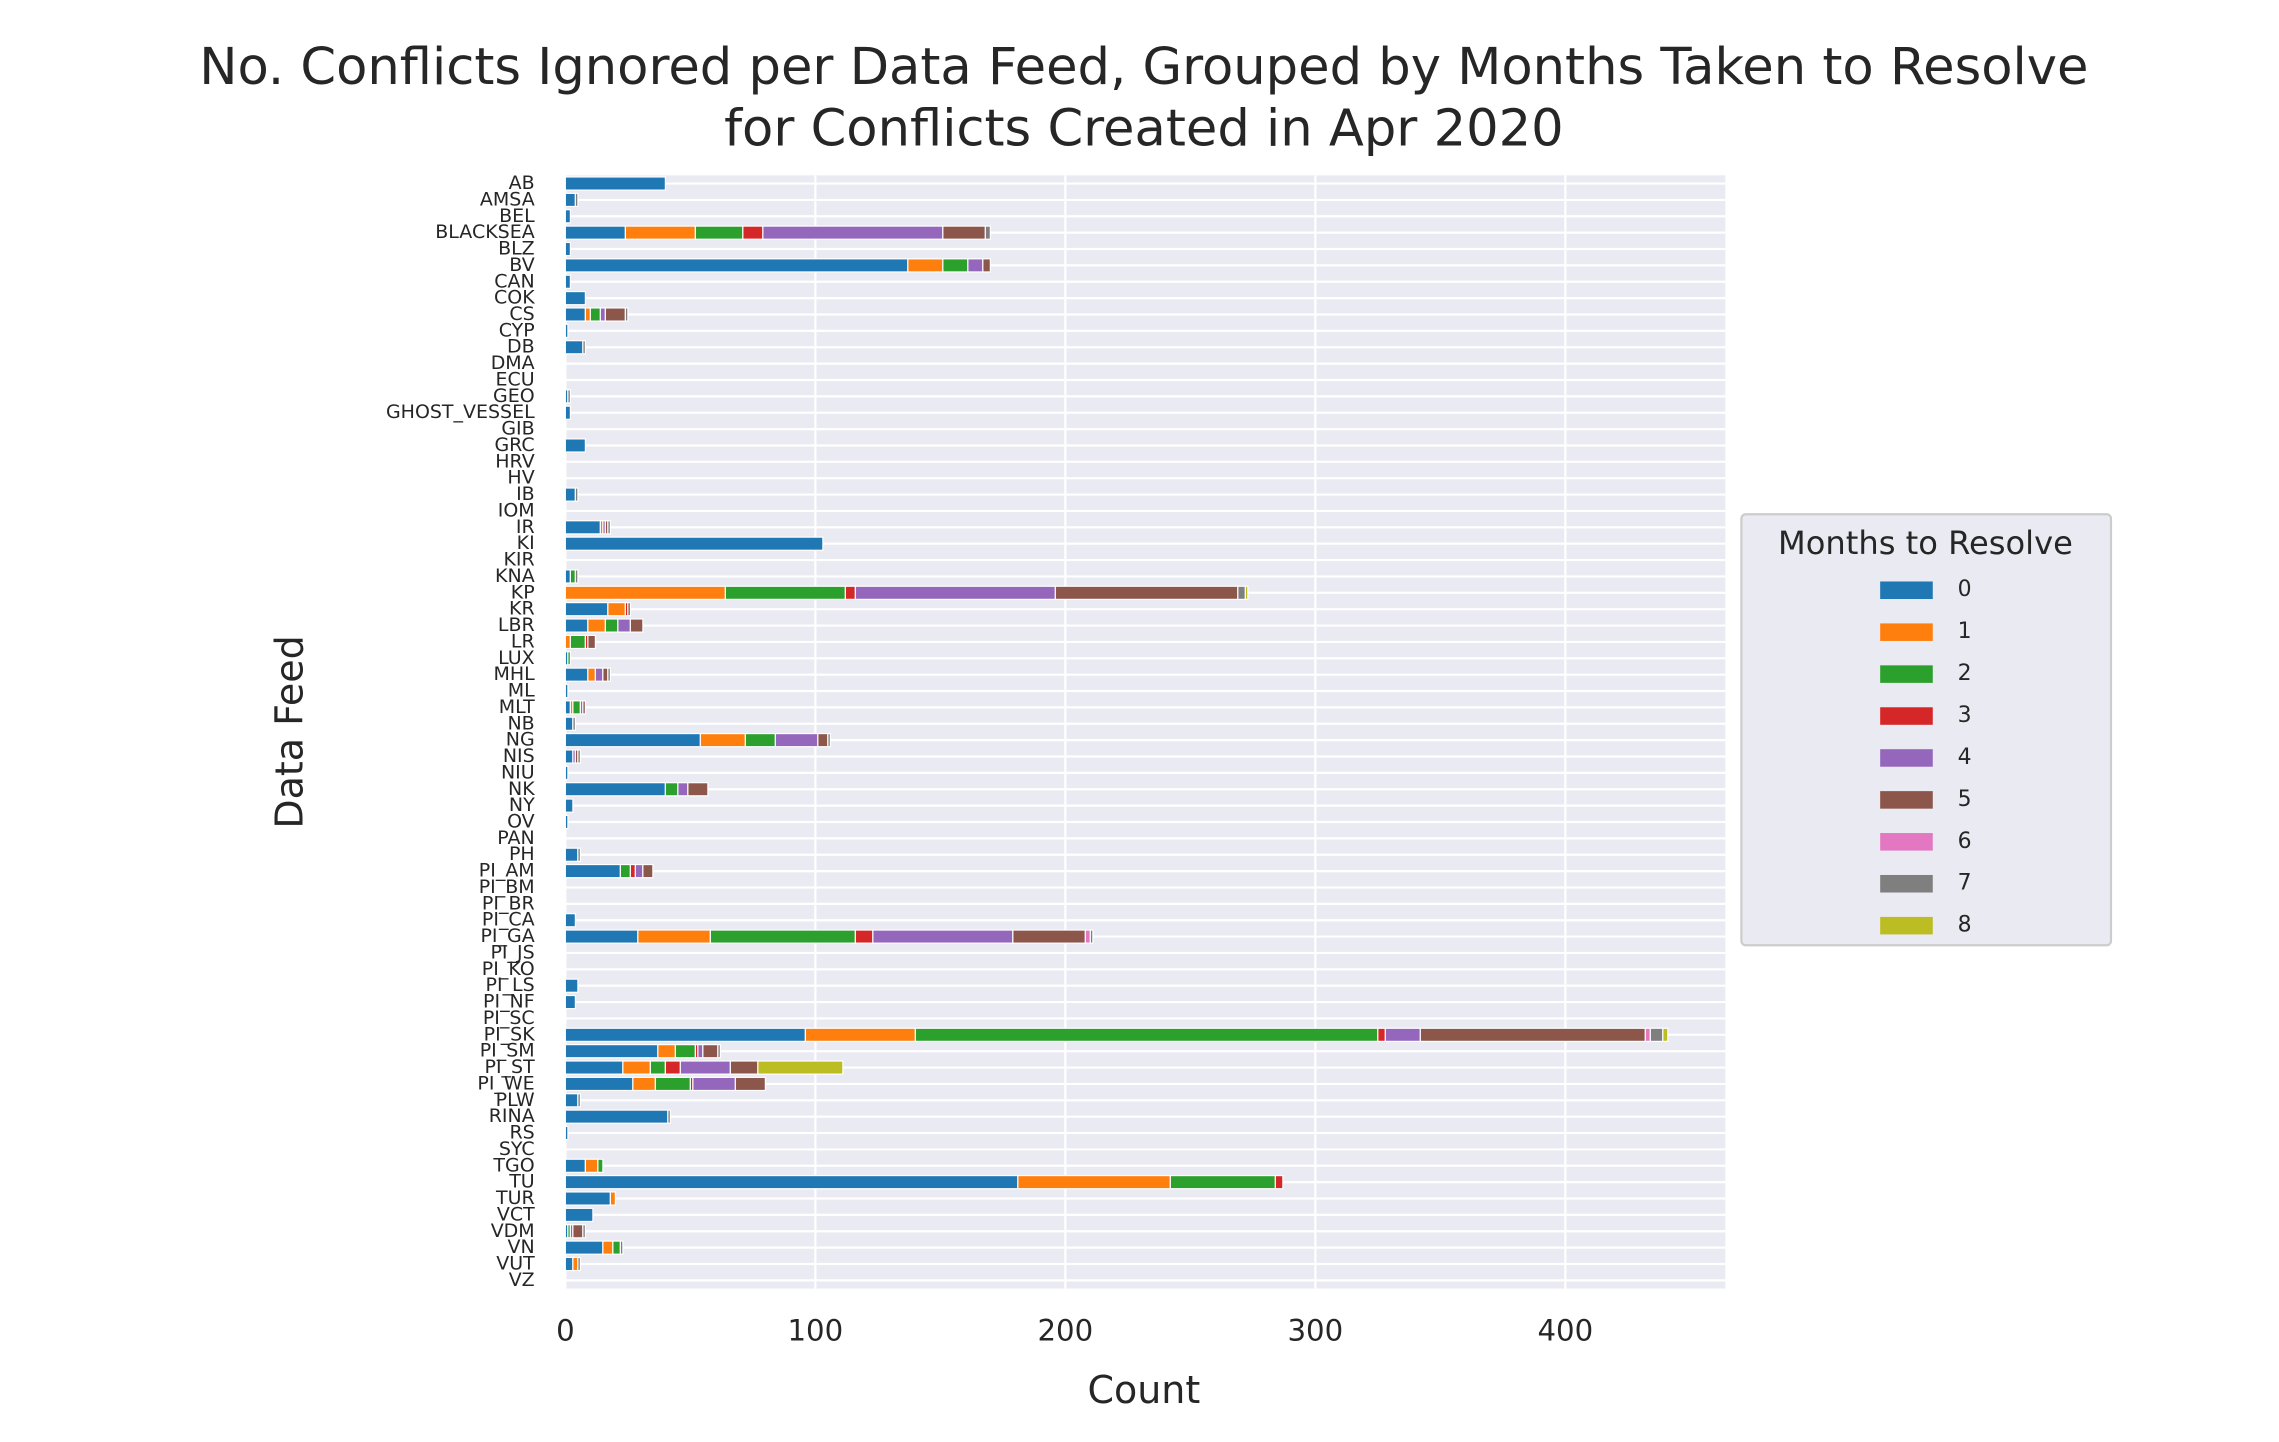 This screenshot has height=1442, width=2279. What do you see at coordinates (519, 756) in the screenshot?
I see `y-tick-label: NIS` at bounding box center [519, 756].